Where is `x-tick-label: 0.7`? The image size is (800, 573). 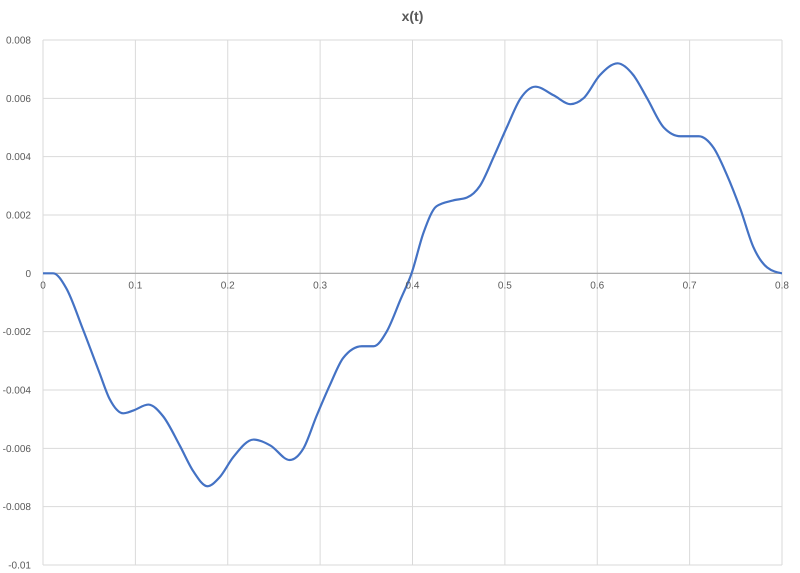 x-tick-label: 0.7 is located at coordinates (690, 286).